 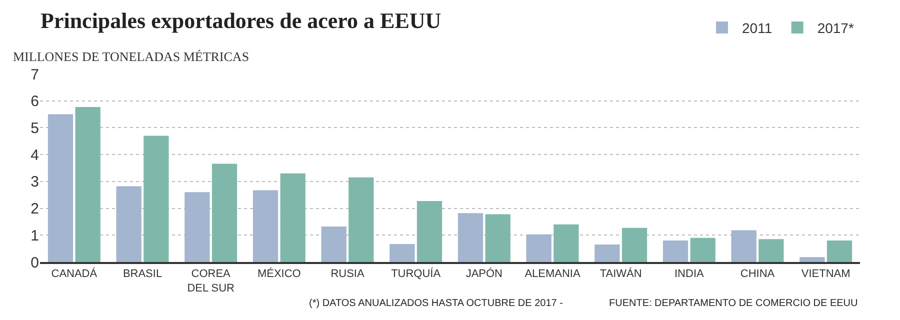 What do you see at coordinates (825, 274) in the screenshot?
I see `x-tick-label: VIETNAM` at bounding box center [825, 274].